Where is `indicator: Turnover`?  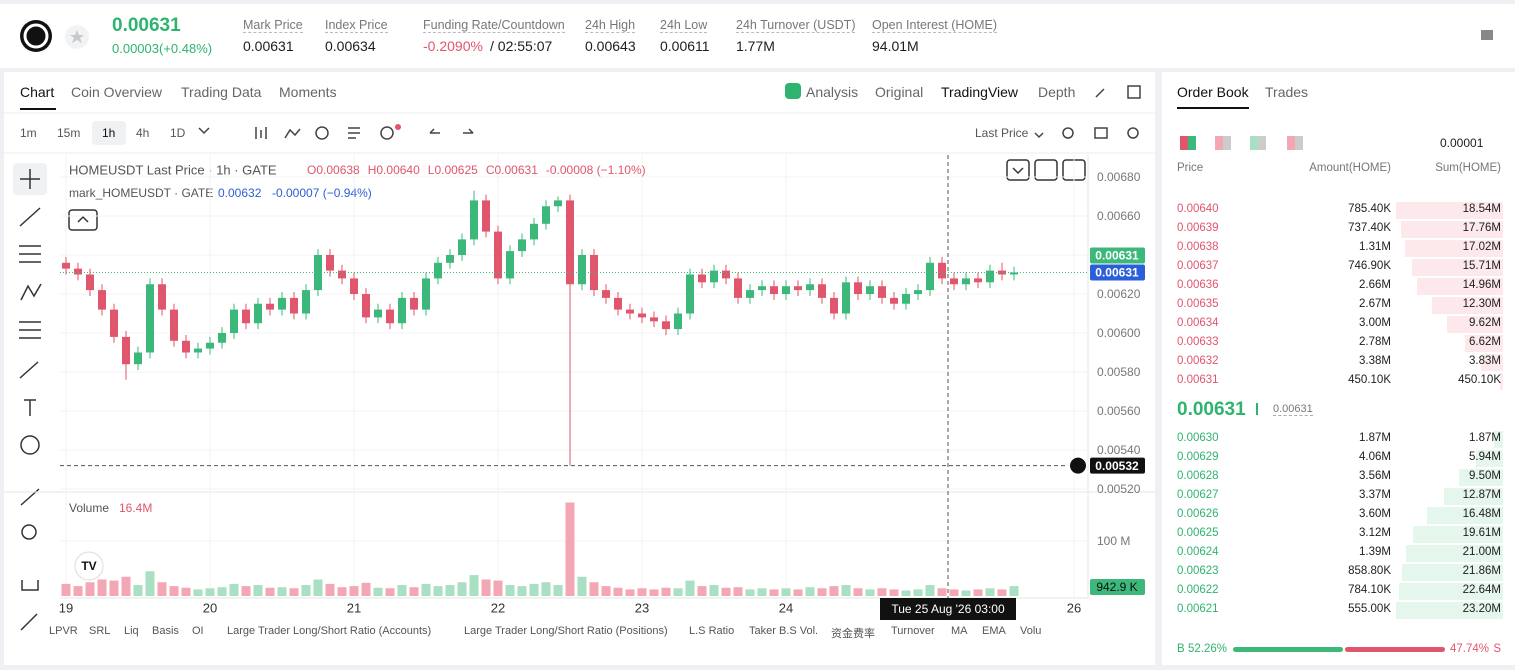 indicator: Turnover is located at coordinates (913, 631).